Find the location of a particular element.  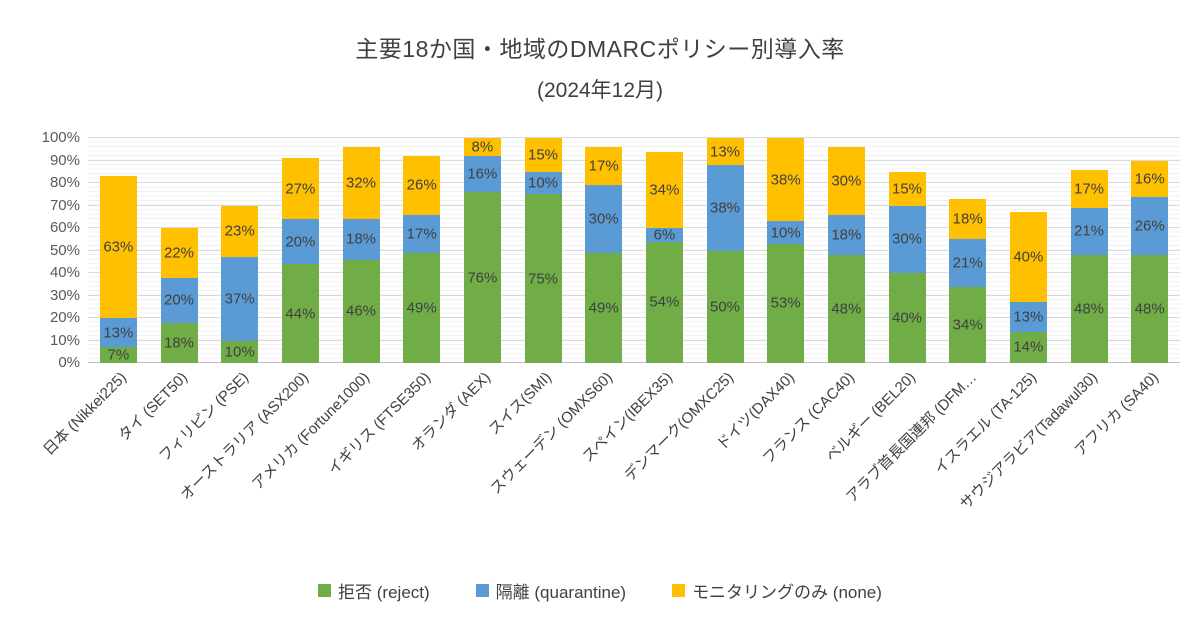

bar-value-label-quarantine: 16% is located at coordinates (482, 174).